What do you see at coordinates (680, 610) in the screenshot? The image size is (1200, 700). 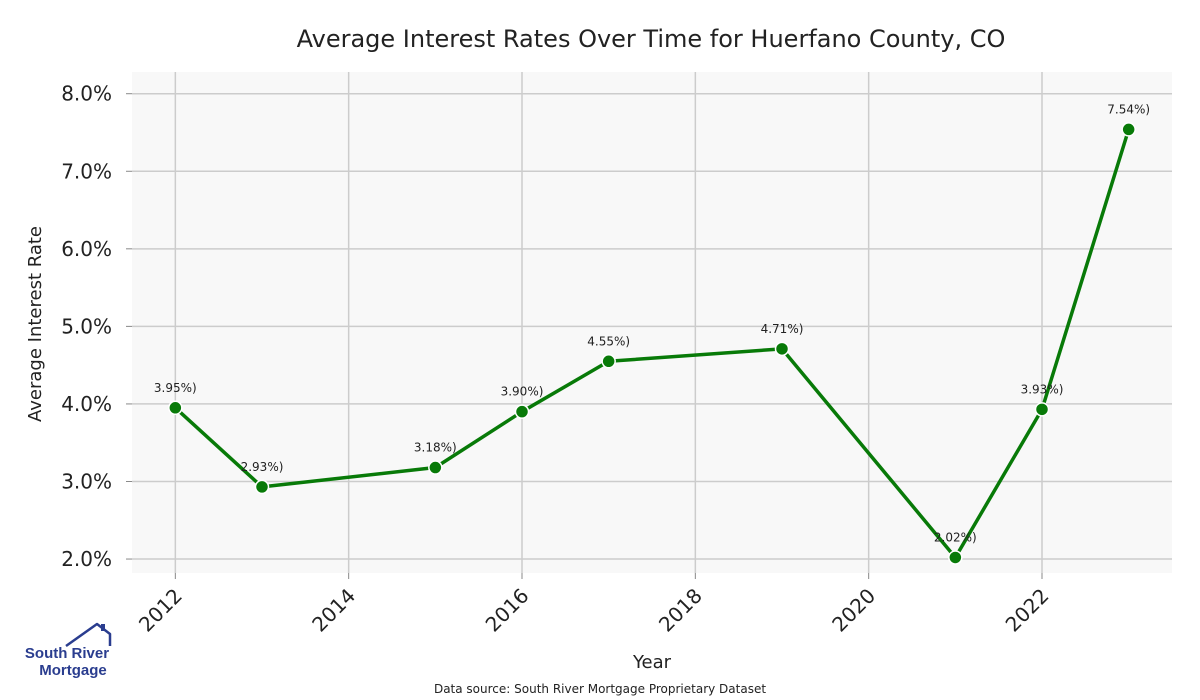 I see `x-tick-label: 2018` at bounding box center [680, 610].